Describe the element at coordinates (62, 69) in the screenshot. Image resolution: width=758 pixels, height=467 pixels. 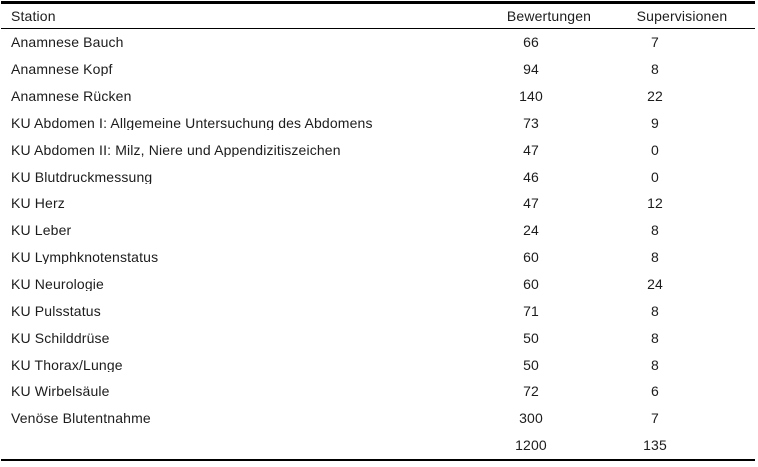
I see `station-cell: Anamnese Kopf` at that location.